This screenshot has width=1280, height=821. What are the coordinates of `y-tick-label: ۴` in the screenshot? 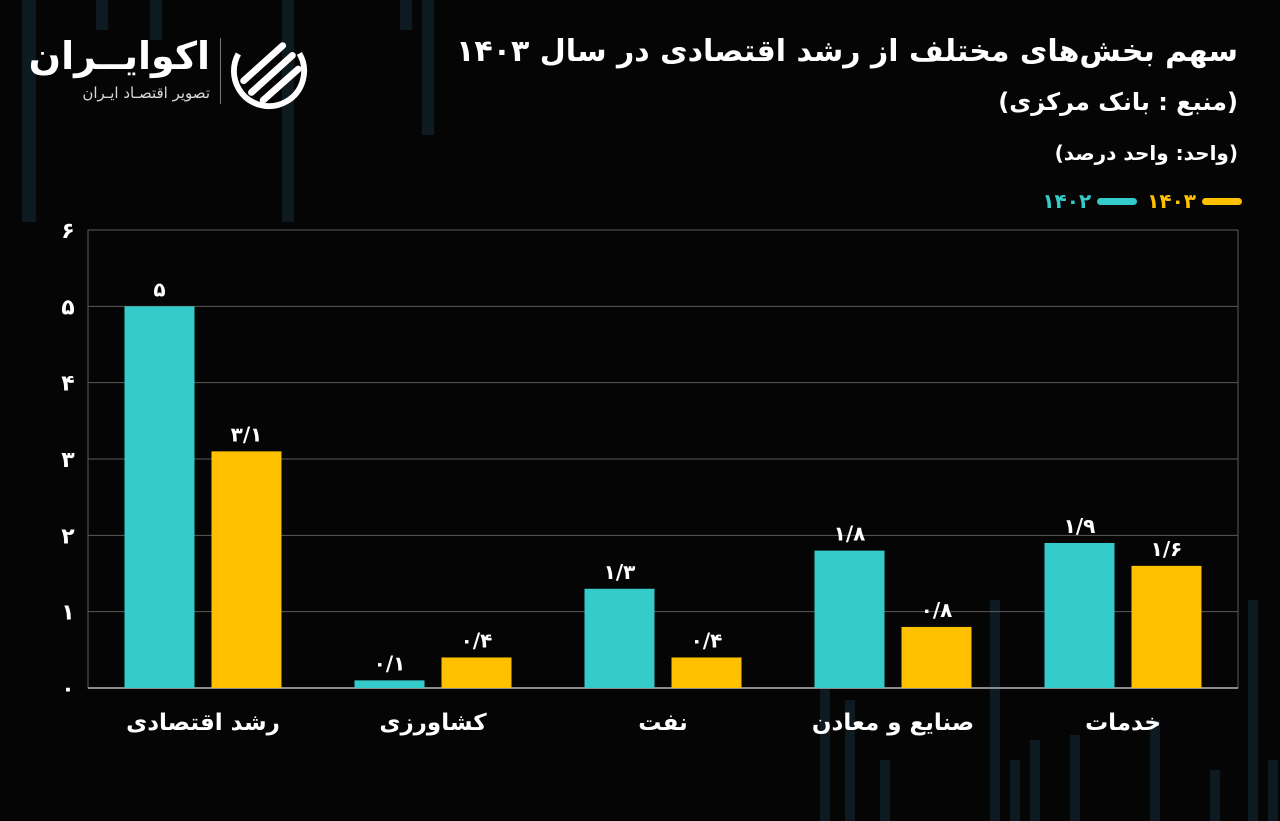 It's located at (67, 384).